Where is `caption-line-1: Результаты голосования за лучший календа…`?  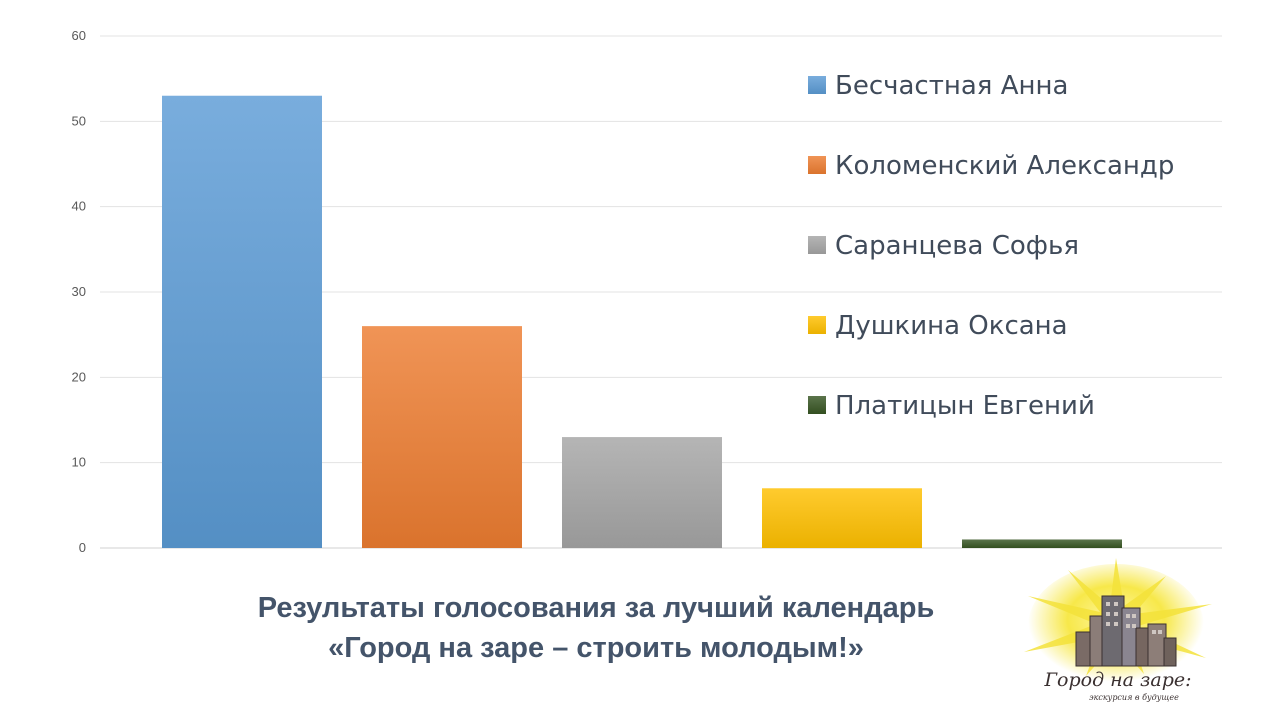 caption-line-1: Результаты голосования за лучший календа… is located at coordinates (596, 608).